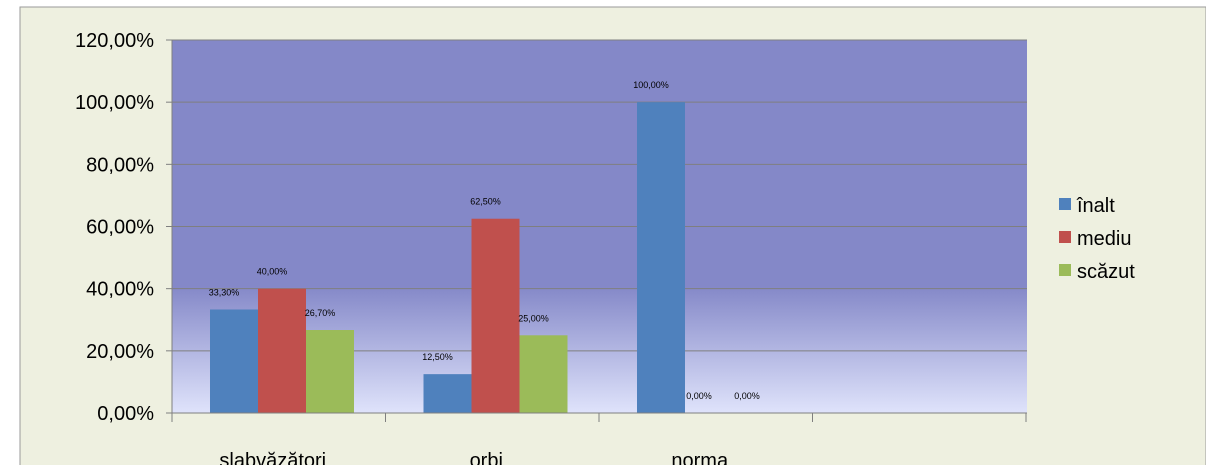  What do you see at coordinates (1106, 272) in the screenshot?
I see `legend-label: scăzut` at bounding box center [1106, 272].